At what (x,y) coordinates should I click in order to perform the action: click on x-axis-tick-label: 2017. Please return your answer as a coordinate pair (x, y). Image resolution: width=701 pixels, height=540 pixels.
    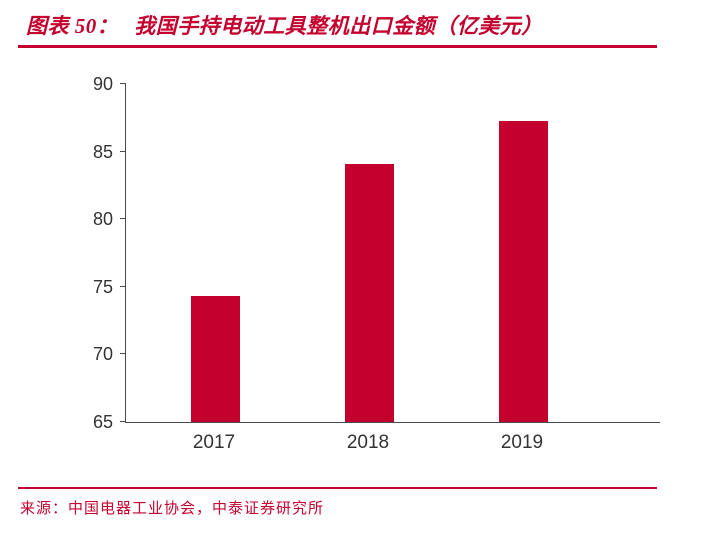
    Looking at the image, I should click on (214, 442).